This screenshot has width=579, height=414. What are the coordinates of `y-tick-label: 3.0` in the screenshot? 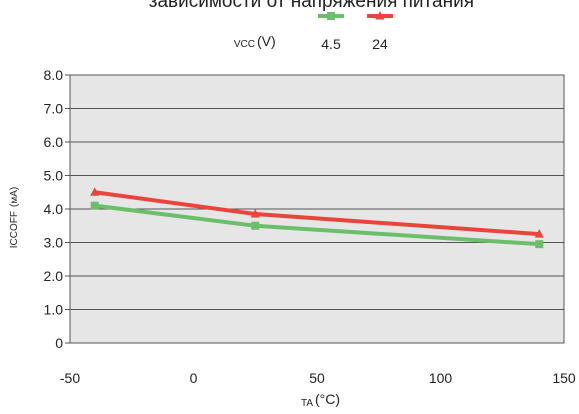 It's located at (54, 243).